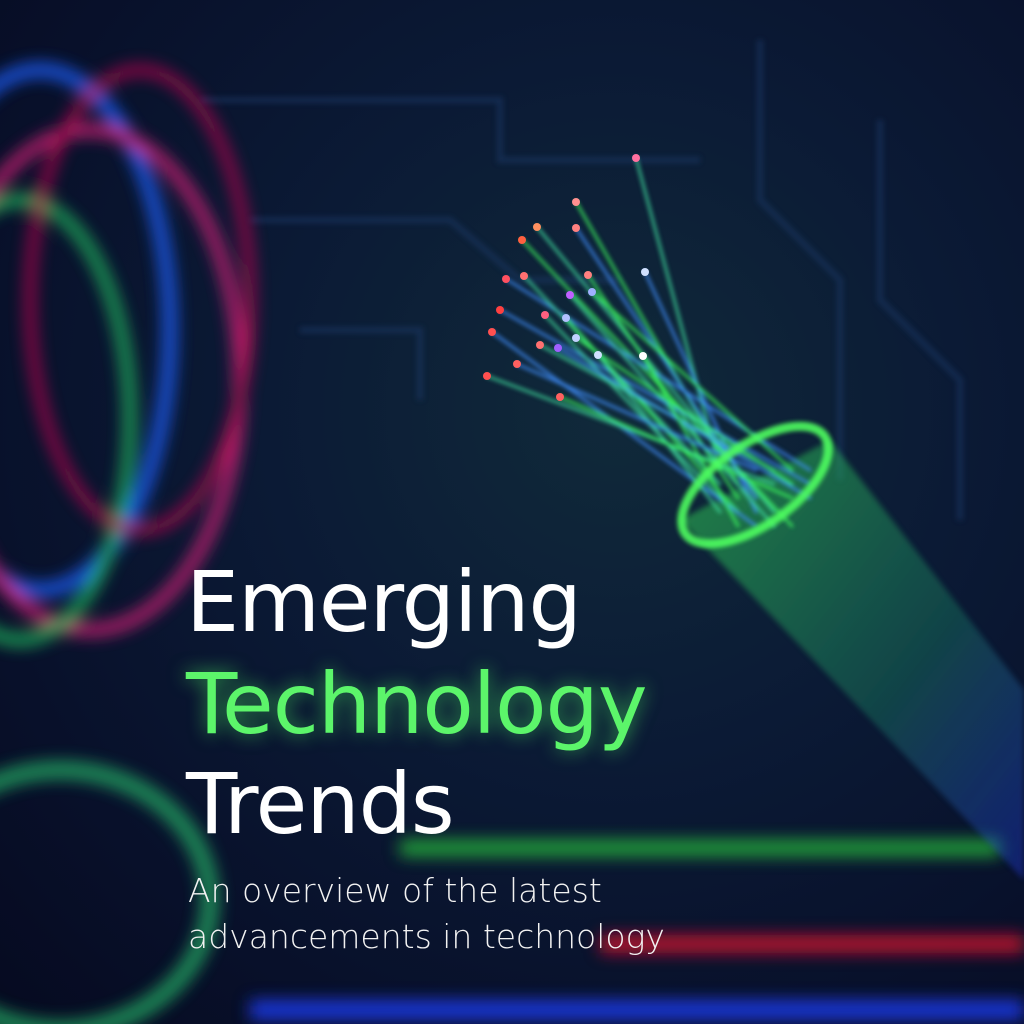  What do you see at coordinates (426, 936) in the screenshot?
I see `subtitle-line-2: advancements in technology` at bounding box center [426, 936].